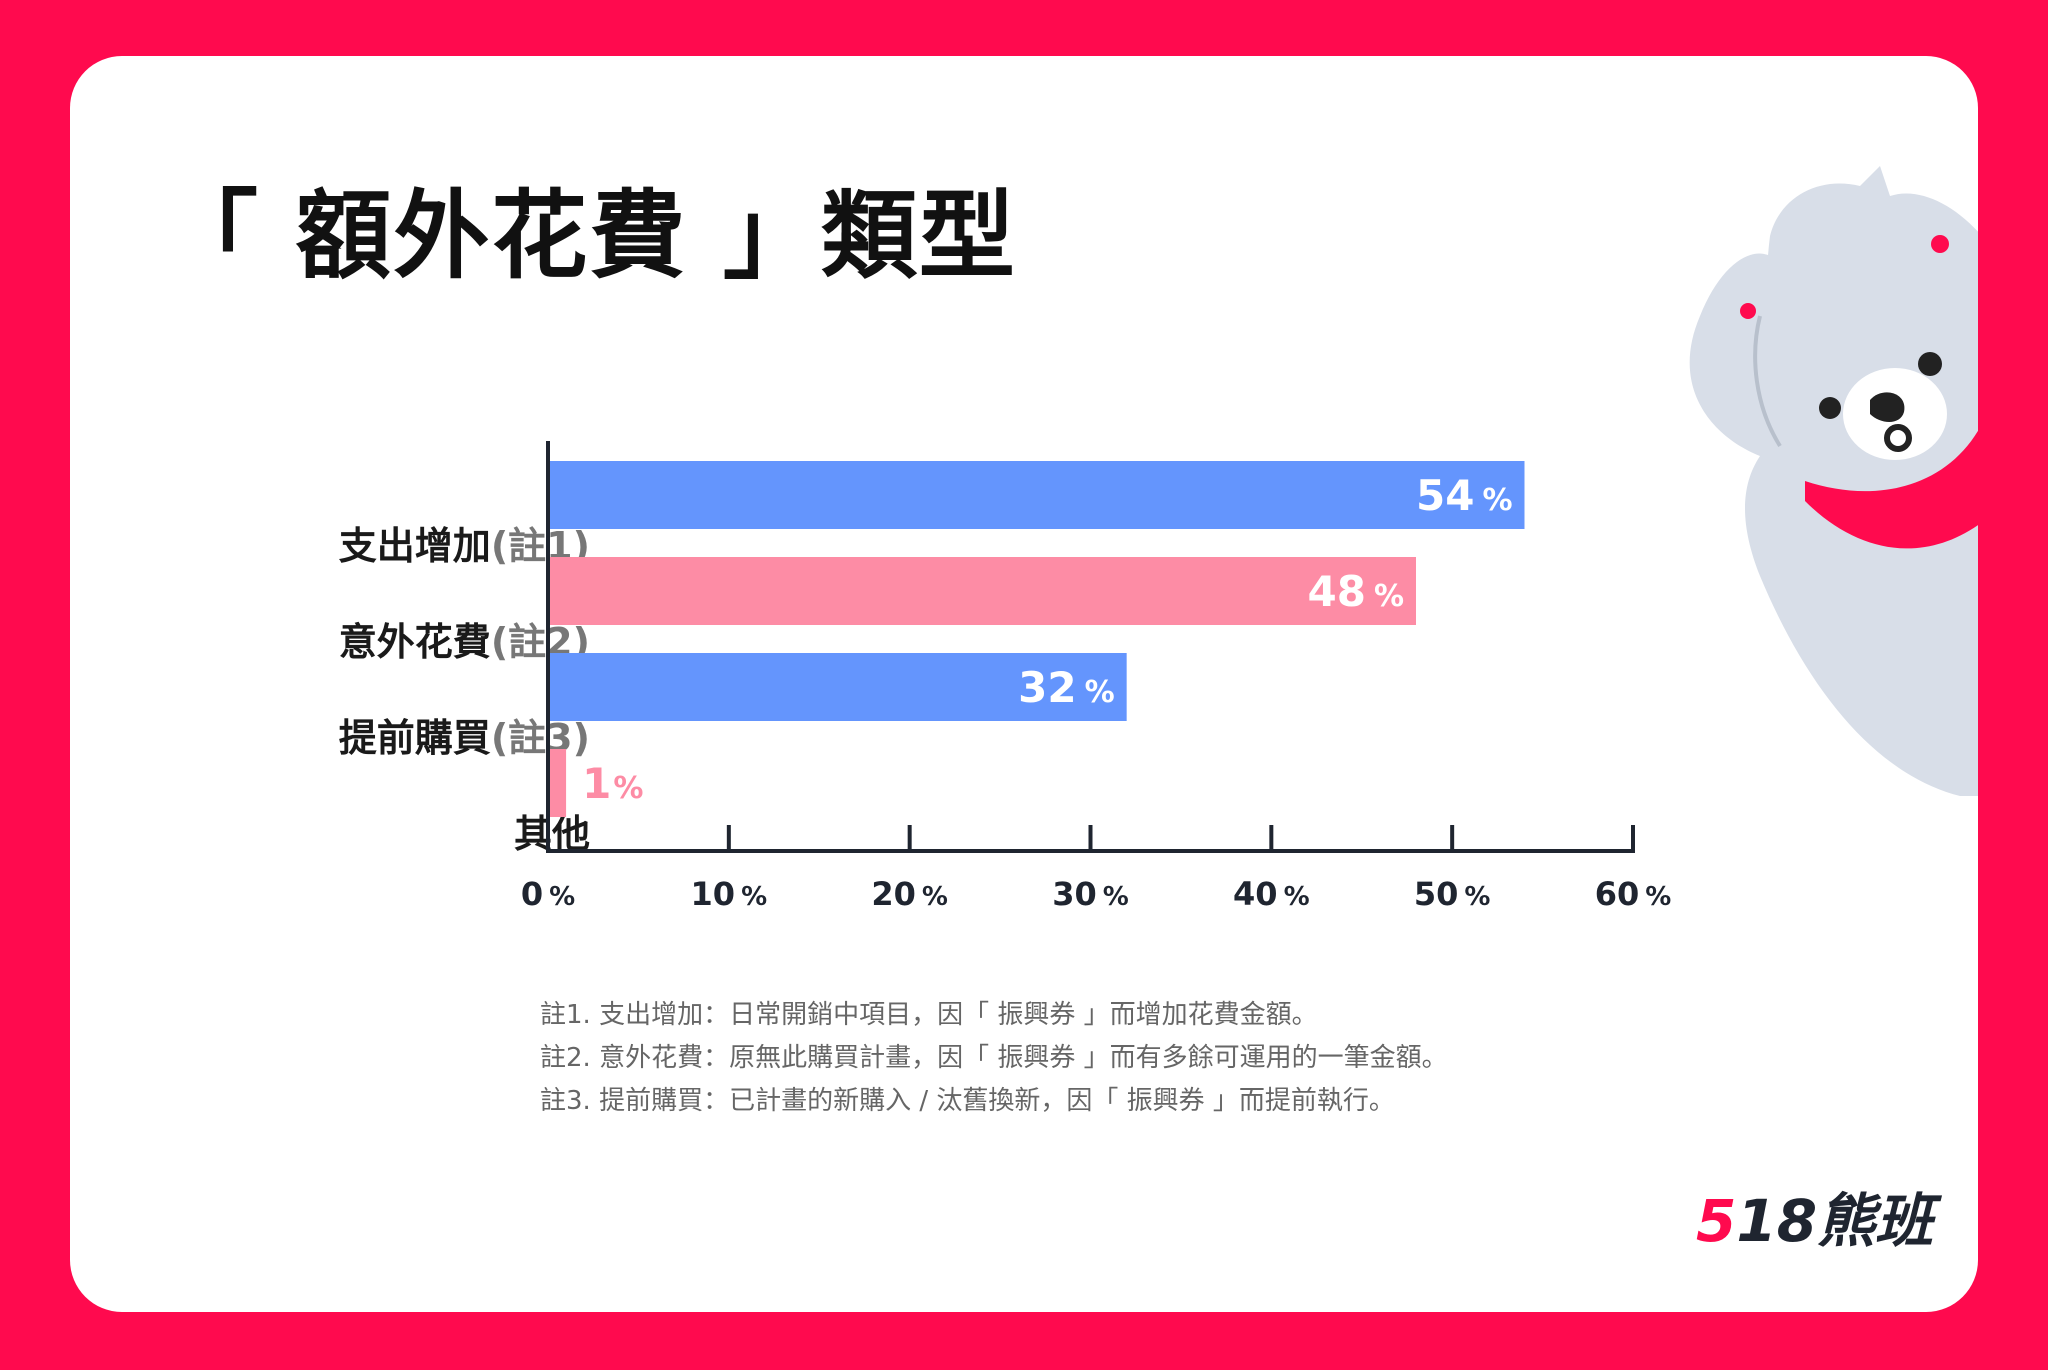 The width and height of the screenshot is (2048, 1370). I want to click on footnote-3: 註3. 提前購買：已計畫的新購入 / 汰舊換新，因「 振興券 」而提前執行。, so click(967, 1101).